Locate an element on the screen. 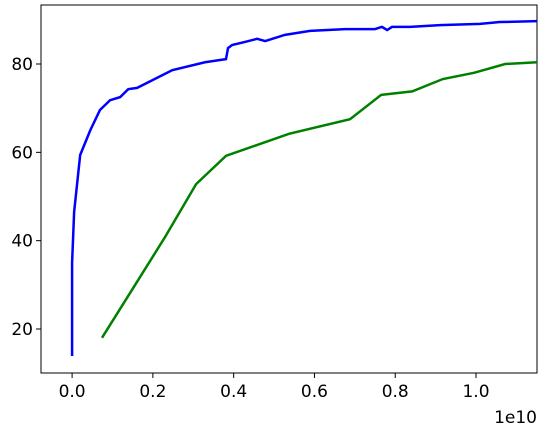  y-tick-label: 80 is located at coordinates (22, 65).